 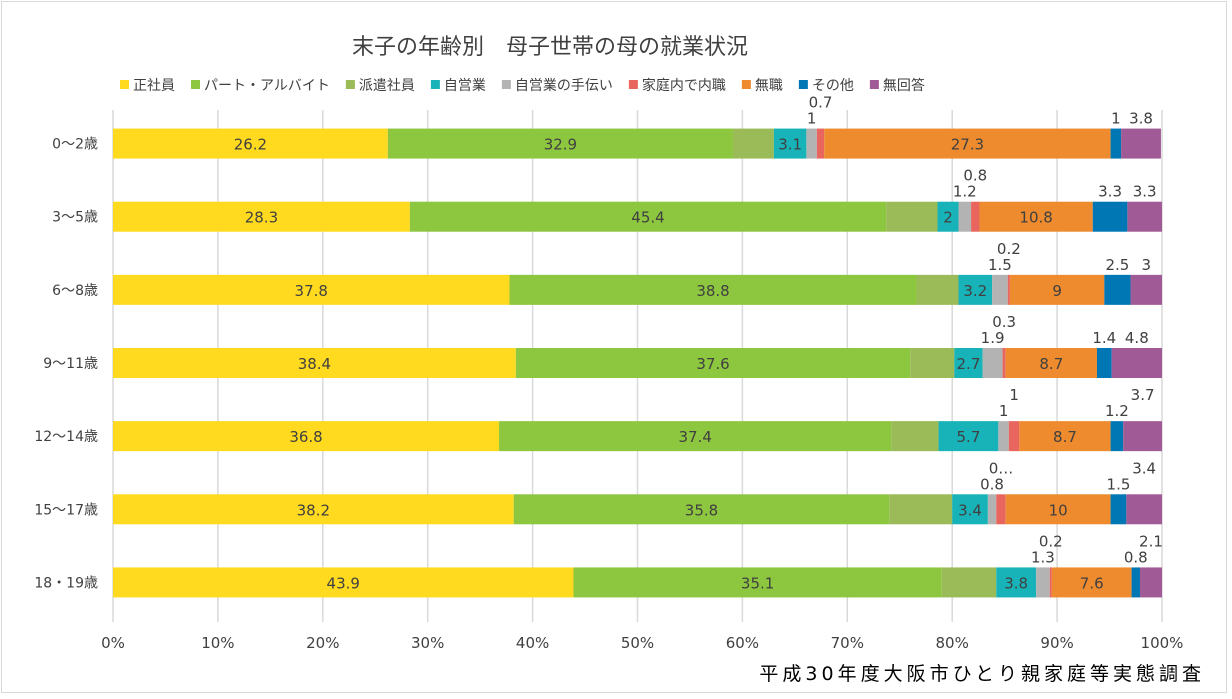 What do you see at coordinates (821, 103) in the screenshot?
I see `data-label: 0.7` at bounding box center [821, 103].